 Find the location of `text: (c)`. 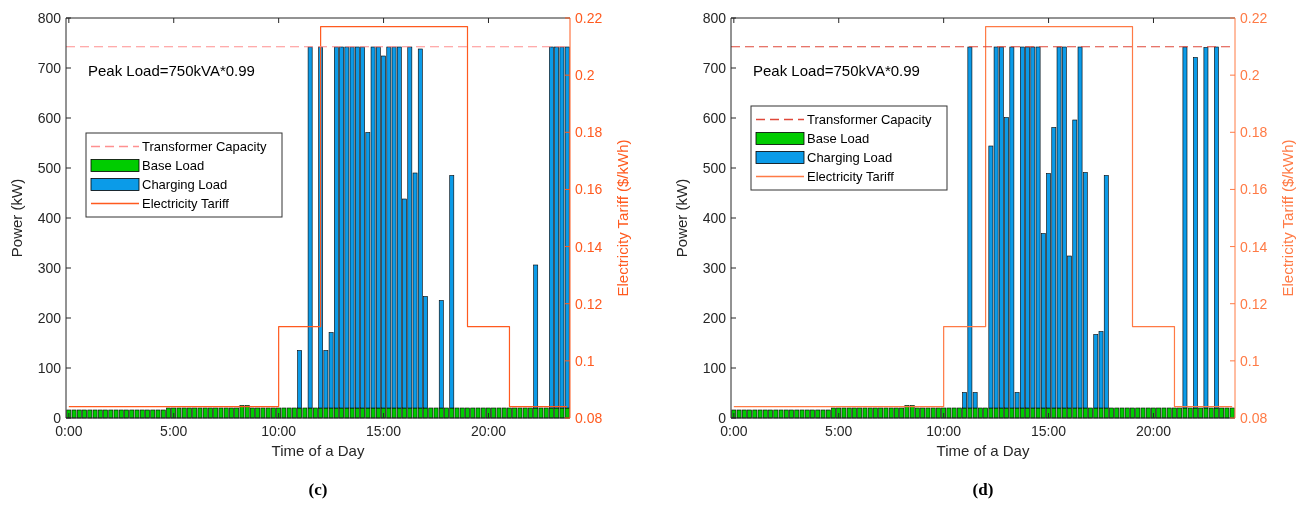

text: (c) is located at coordinates (318, 489).